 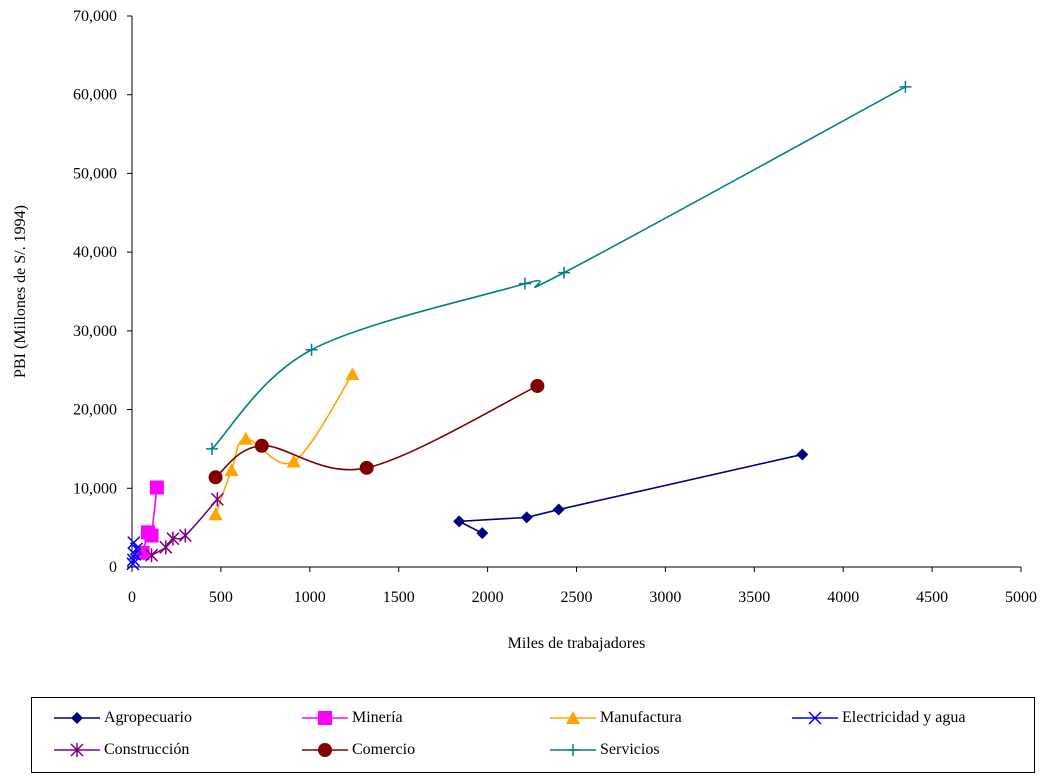 What do you see at coordinates (399, 597) in the screenshot?
I see `x-tick-label: 1500` at bounding box center [399, 597].